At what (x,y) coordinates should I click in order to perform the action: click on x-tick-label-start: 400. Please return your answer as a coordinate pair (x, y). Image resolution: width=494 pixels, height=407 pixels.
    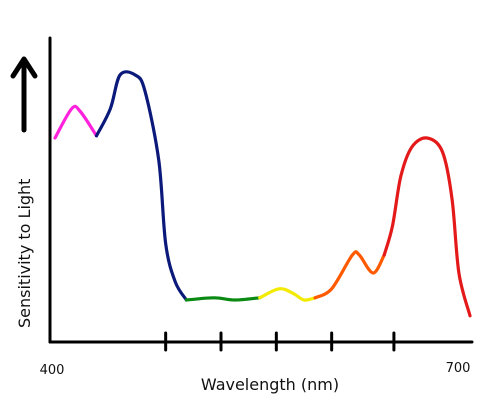
    Looking at the image, I should click on (52, 370).